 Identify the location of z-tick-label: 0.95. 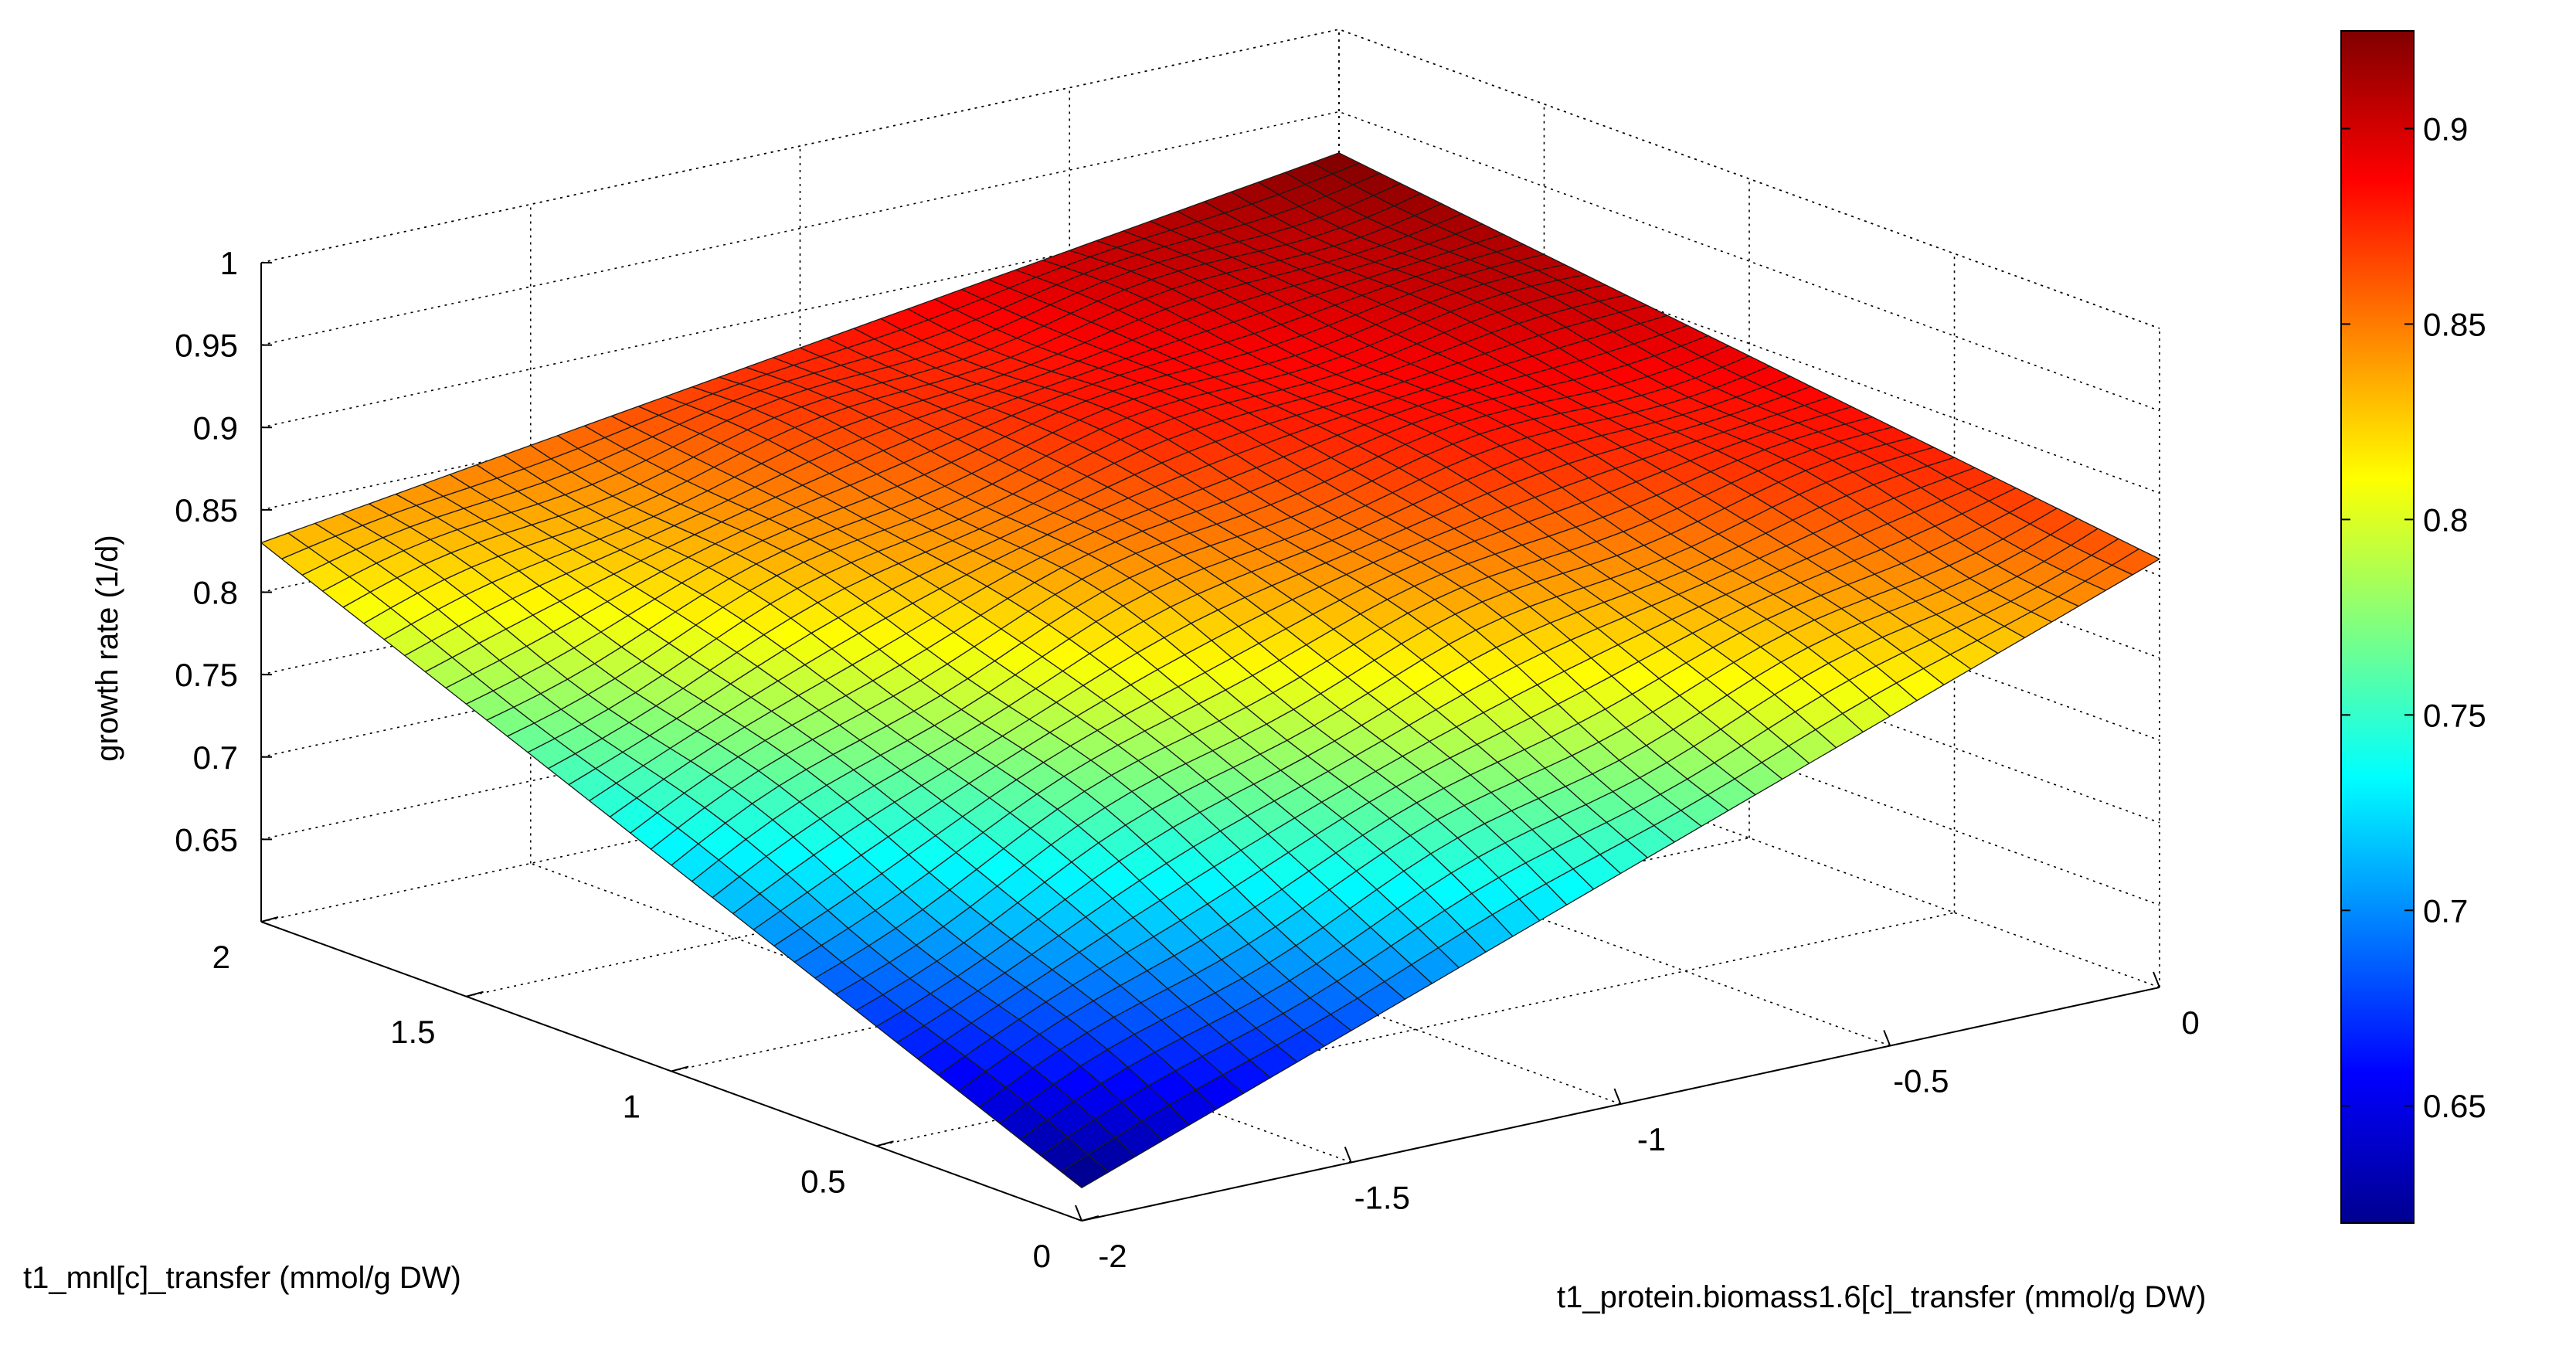
(206, 346).